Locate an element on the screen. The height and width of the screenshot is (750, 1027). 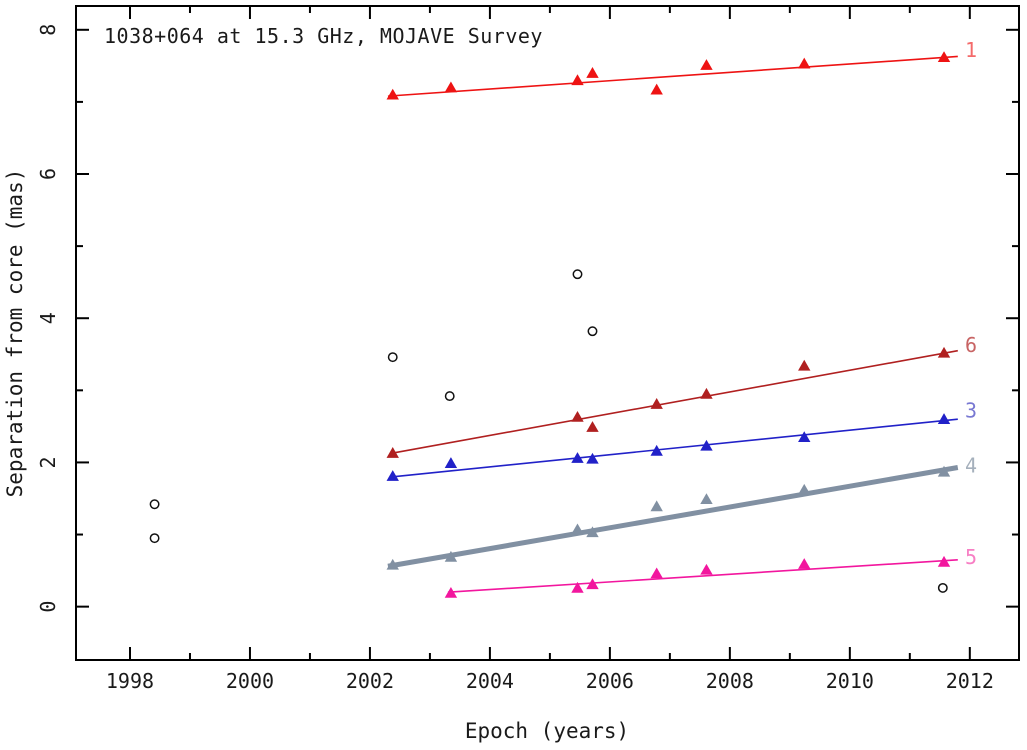
series-1: 1 is located at coordinates (681, 69).